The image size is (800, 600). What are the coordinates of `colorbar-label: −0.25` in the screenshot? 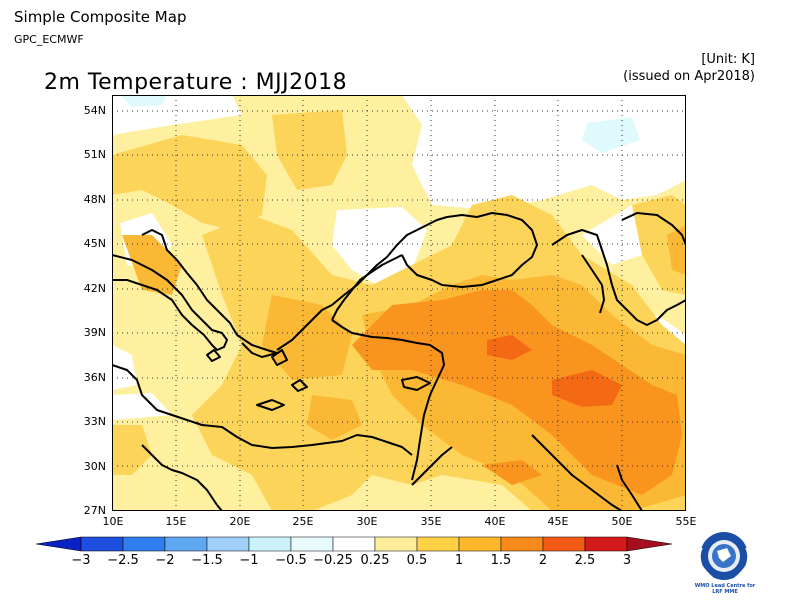 It's located at (333, 560).